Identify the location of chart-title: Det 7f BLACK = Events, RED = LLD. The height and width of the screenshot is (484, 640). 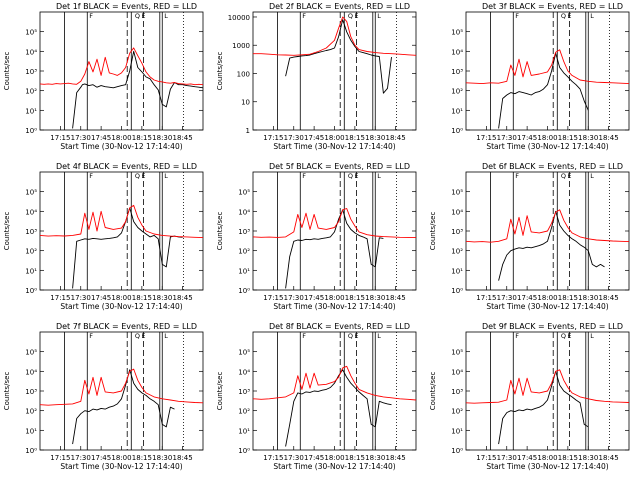
(126, 326).